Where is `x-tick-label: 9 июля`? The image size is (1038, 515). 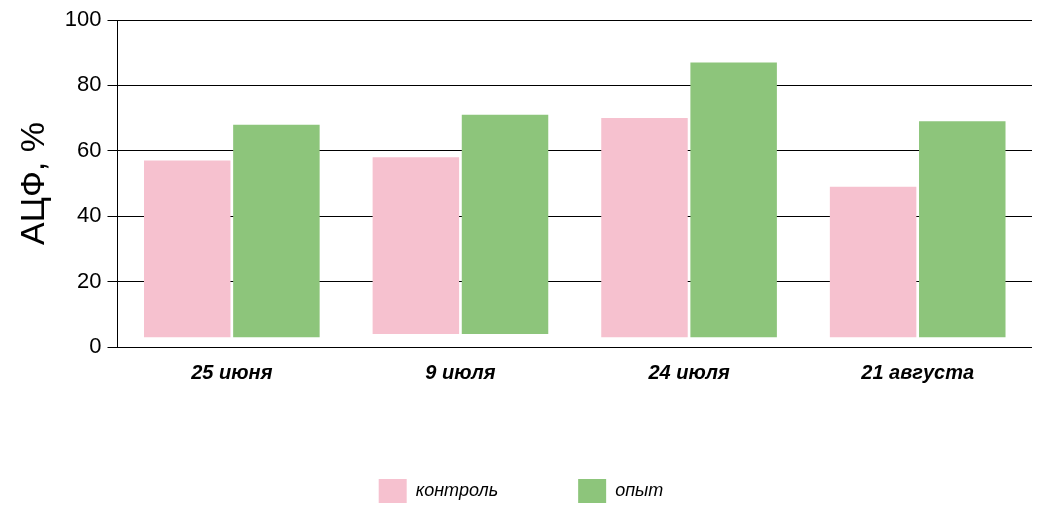 x-tick-label: 9 июля is located at coordinates (460, 371).